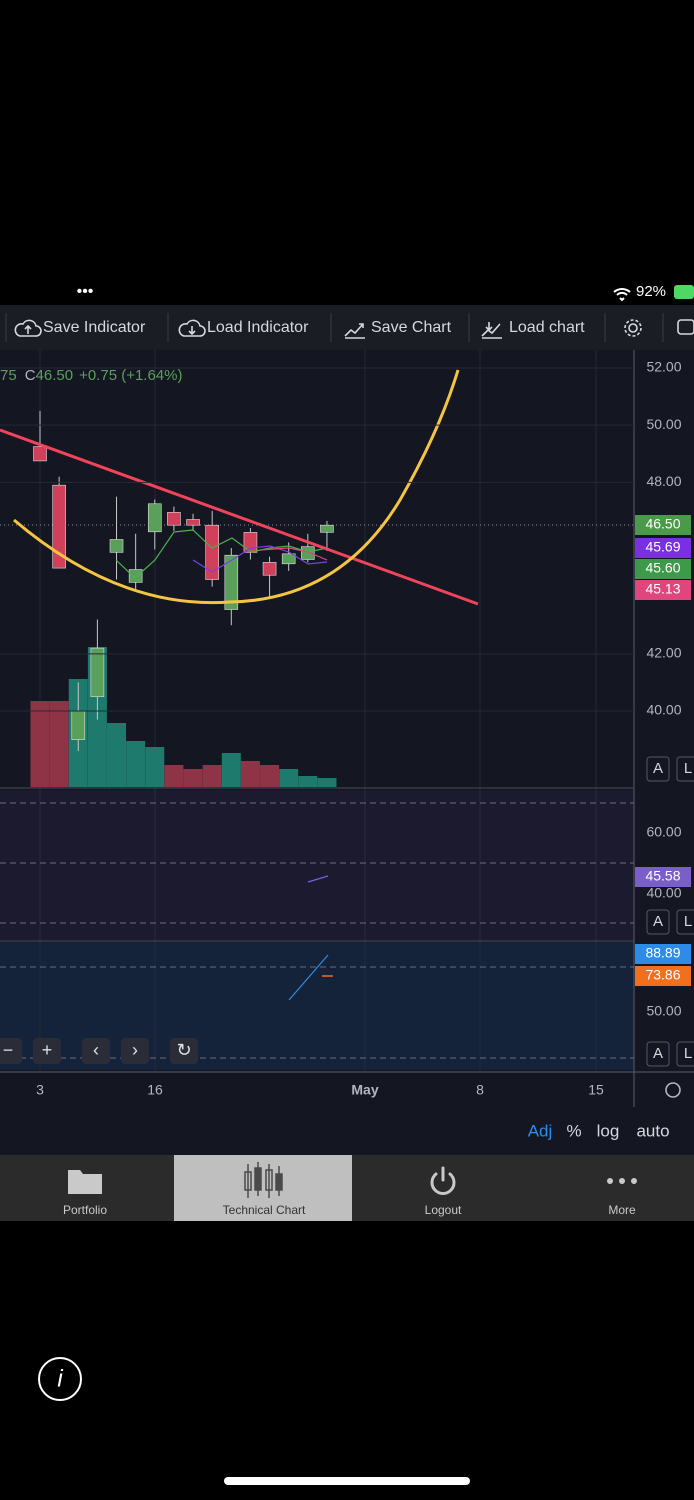 The height and width of the screenshot is (1500, 694). I want to click on pane-badge: 88.89, so click(662, 953).